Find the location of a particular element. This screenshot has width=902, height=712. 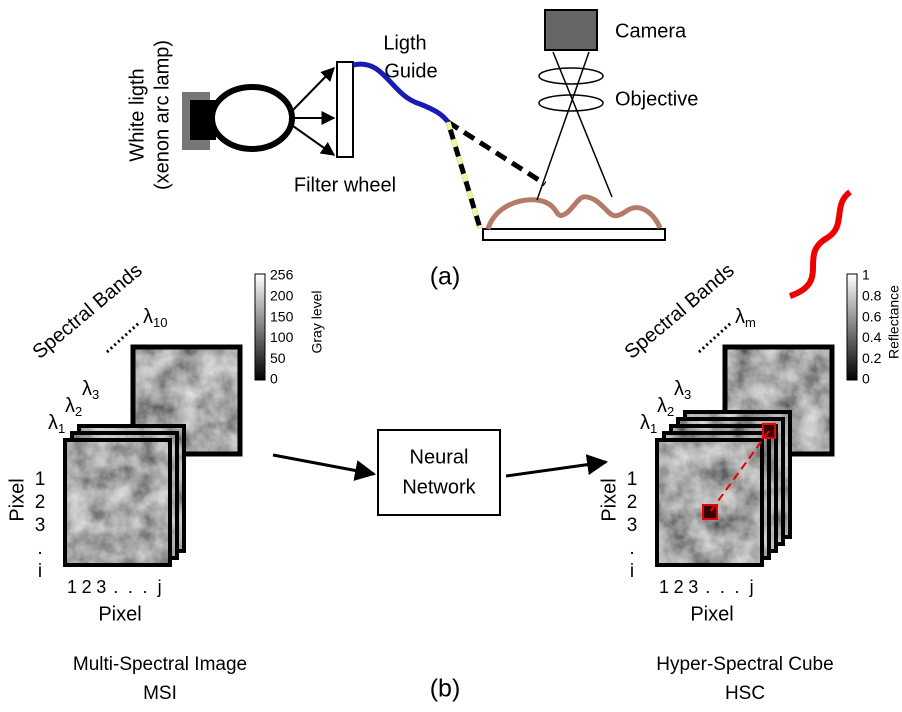

network-label: Neural is located at coordinates (439, 457).